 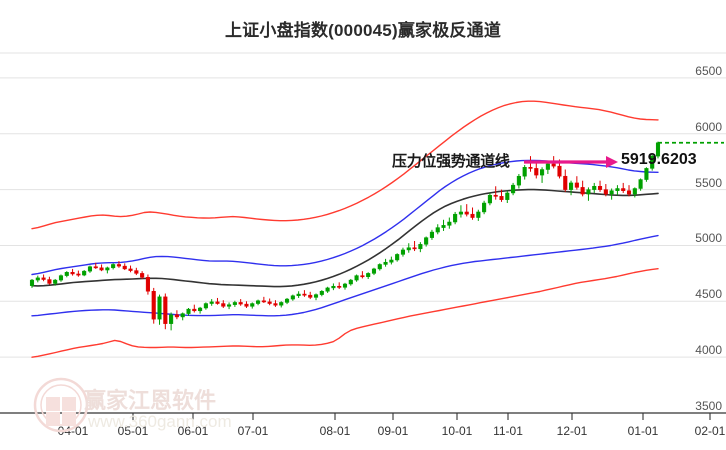 What do you see at coordinates (253, 431) in the screenshot?
I see `x-axis-tick-label: 07-01` at bounding box center [253, 431].